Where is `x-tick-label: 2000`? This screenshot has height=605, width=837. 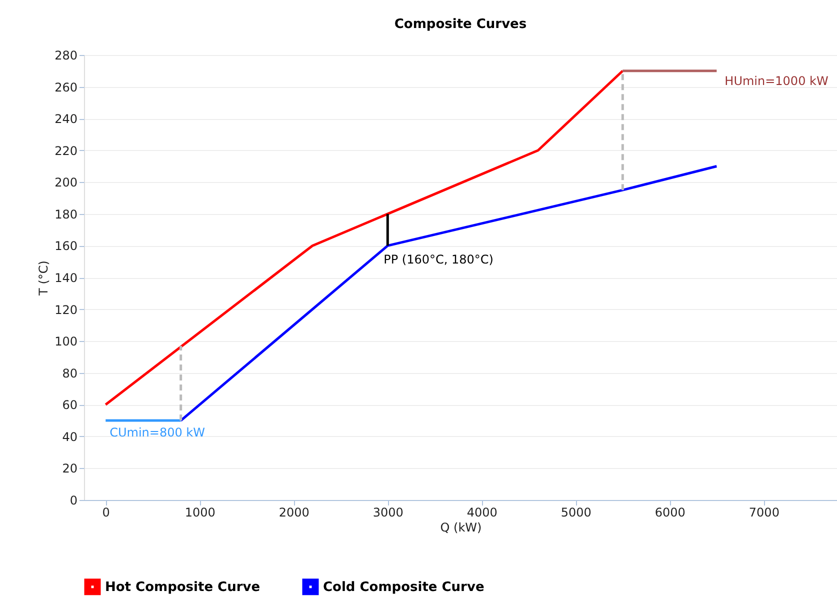
x-tick-label: 2000 is located at coordinates (294, 513).